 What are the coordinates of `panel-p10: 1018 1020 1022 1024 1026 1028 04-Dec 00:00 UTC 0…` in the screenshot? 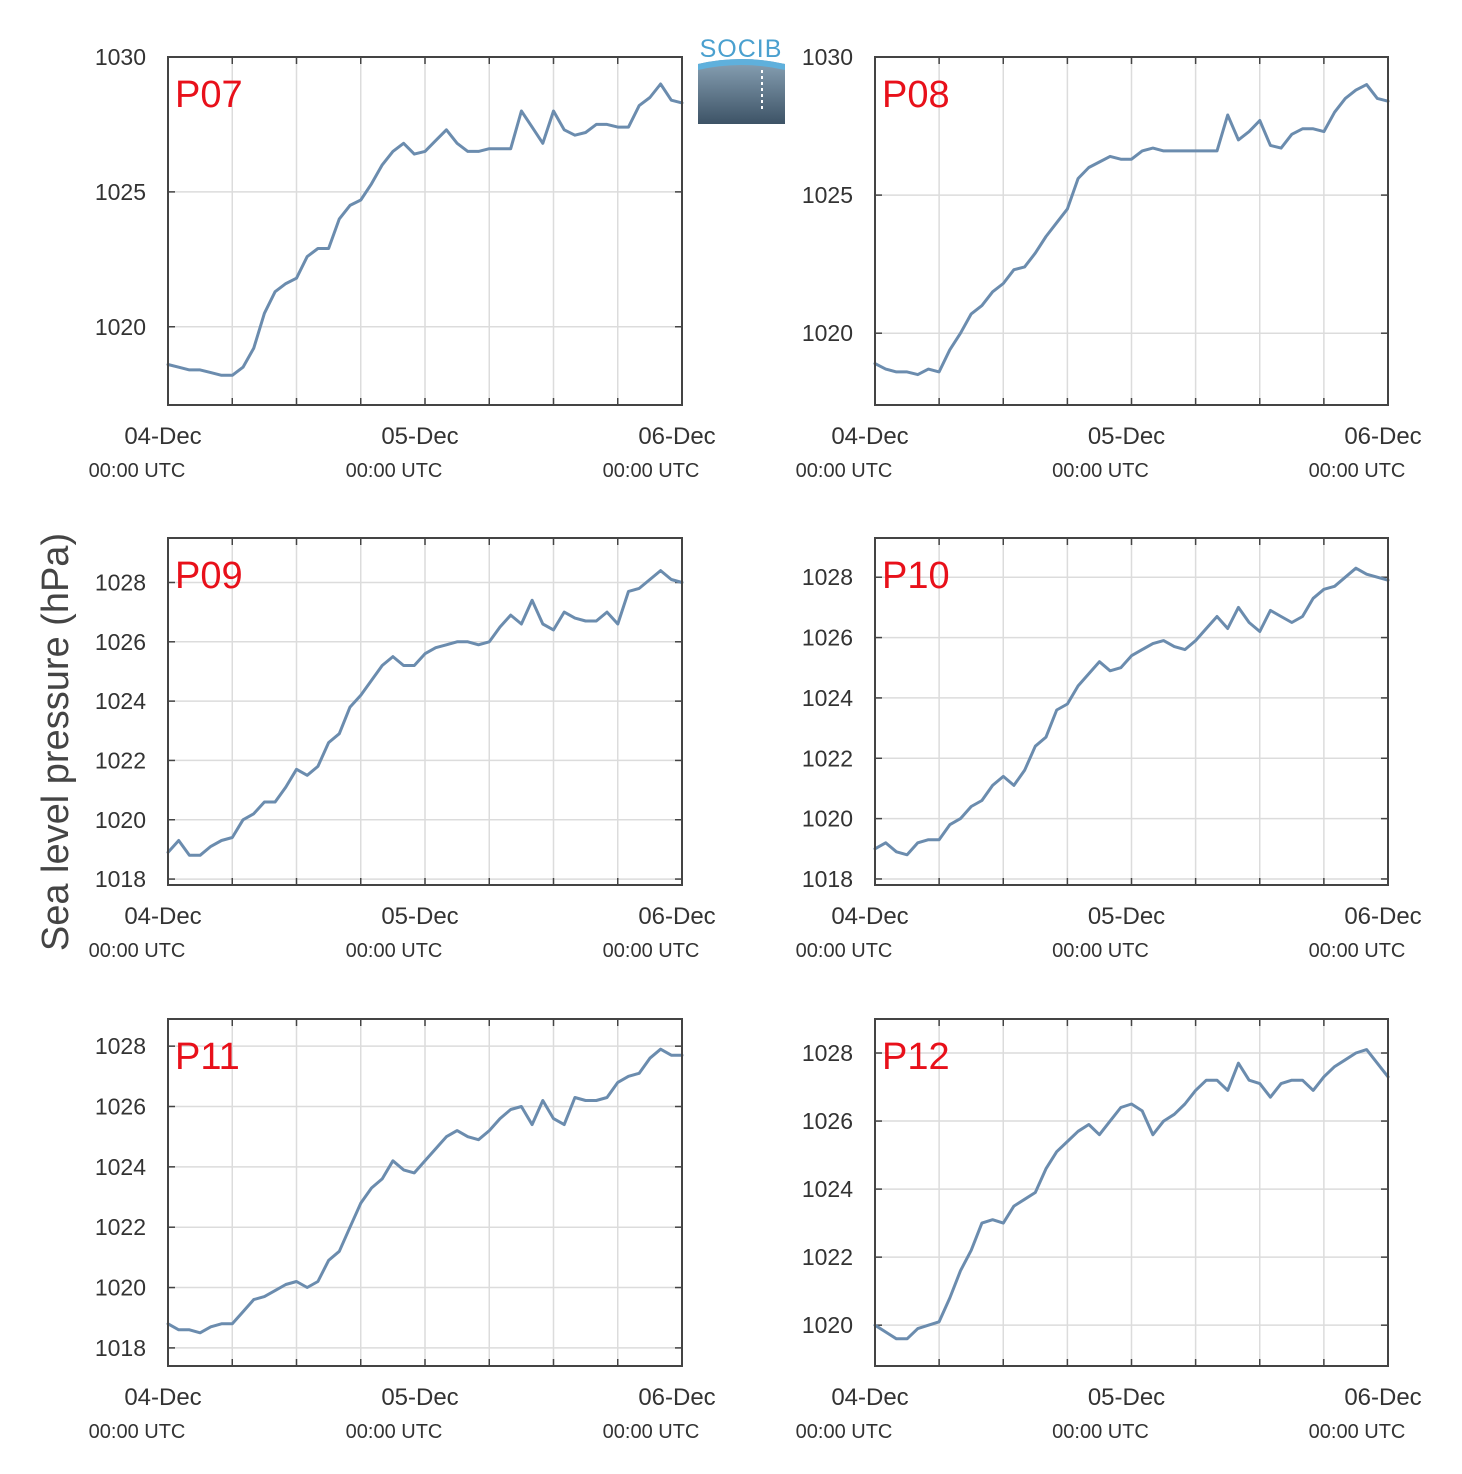 It's located at (1109, 749).